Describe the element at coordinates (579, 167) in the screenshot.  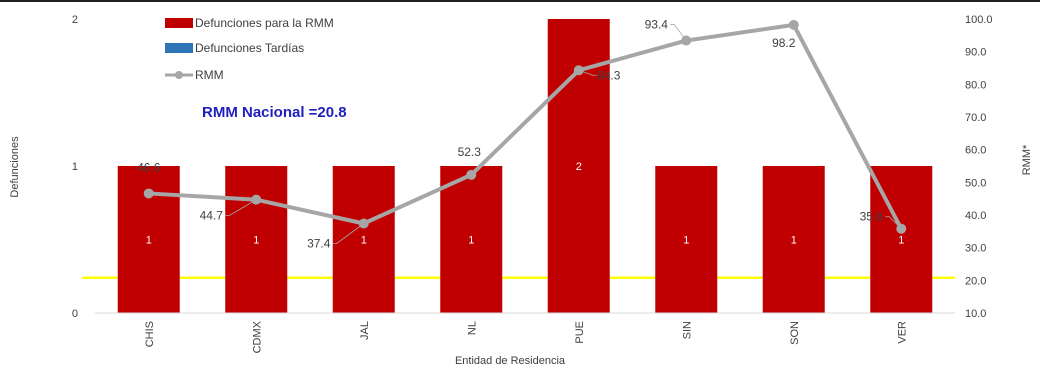
I see `bar-value-label: 2` at that location.